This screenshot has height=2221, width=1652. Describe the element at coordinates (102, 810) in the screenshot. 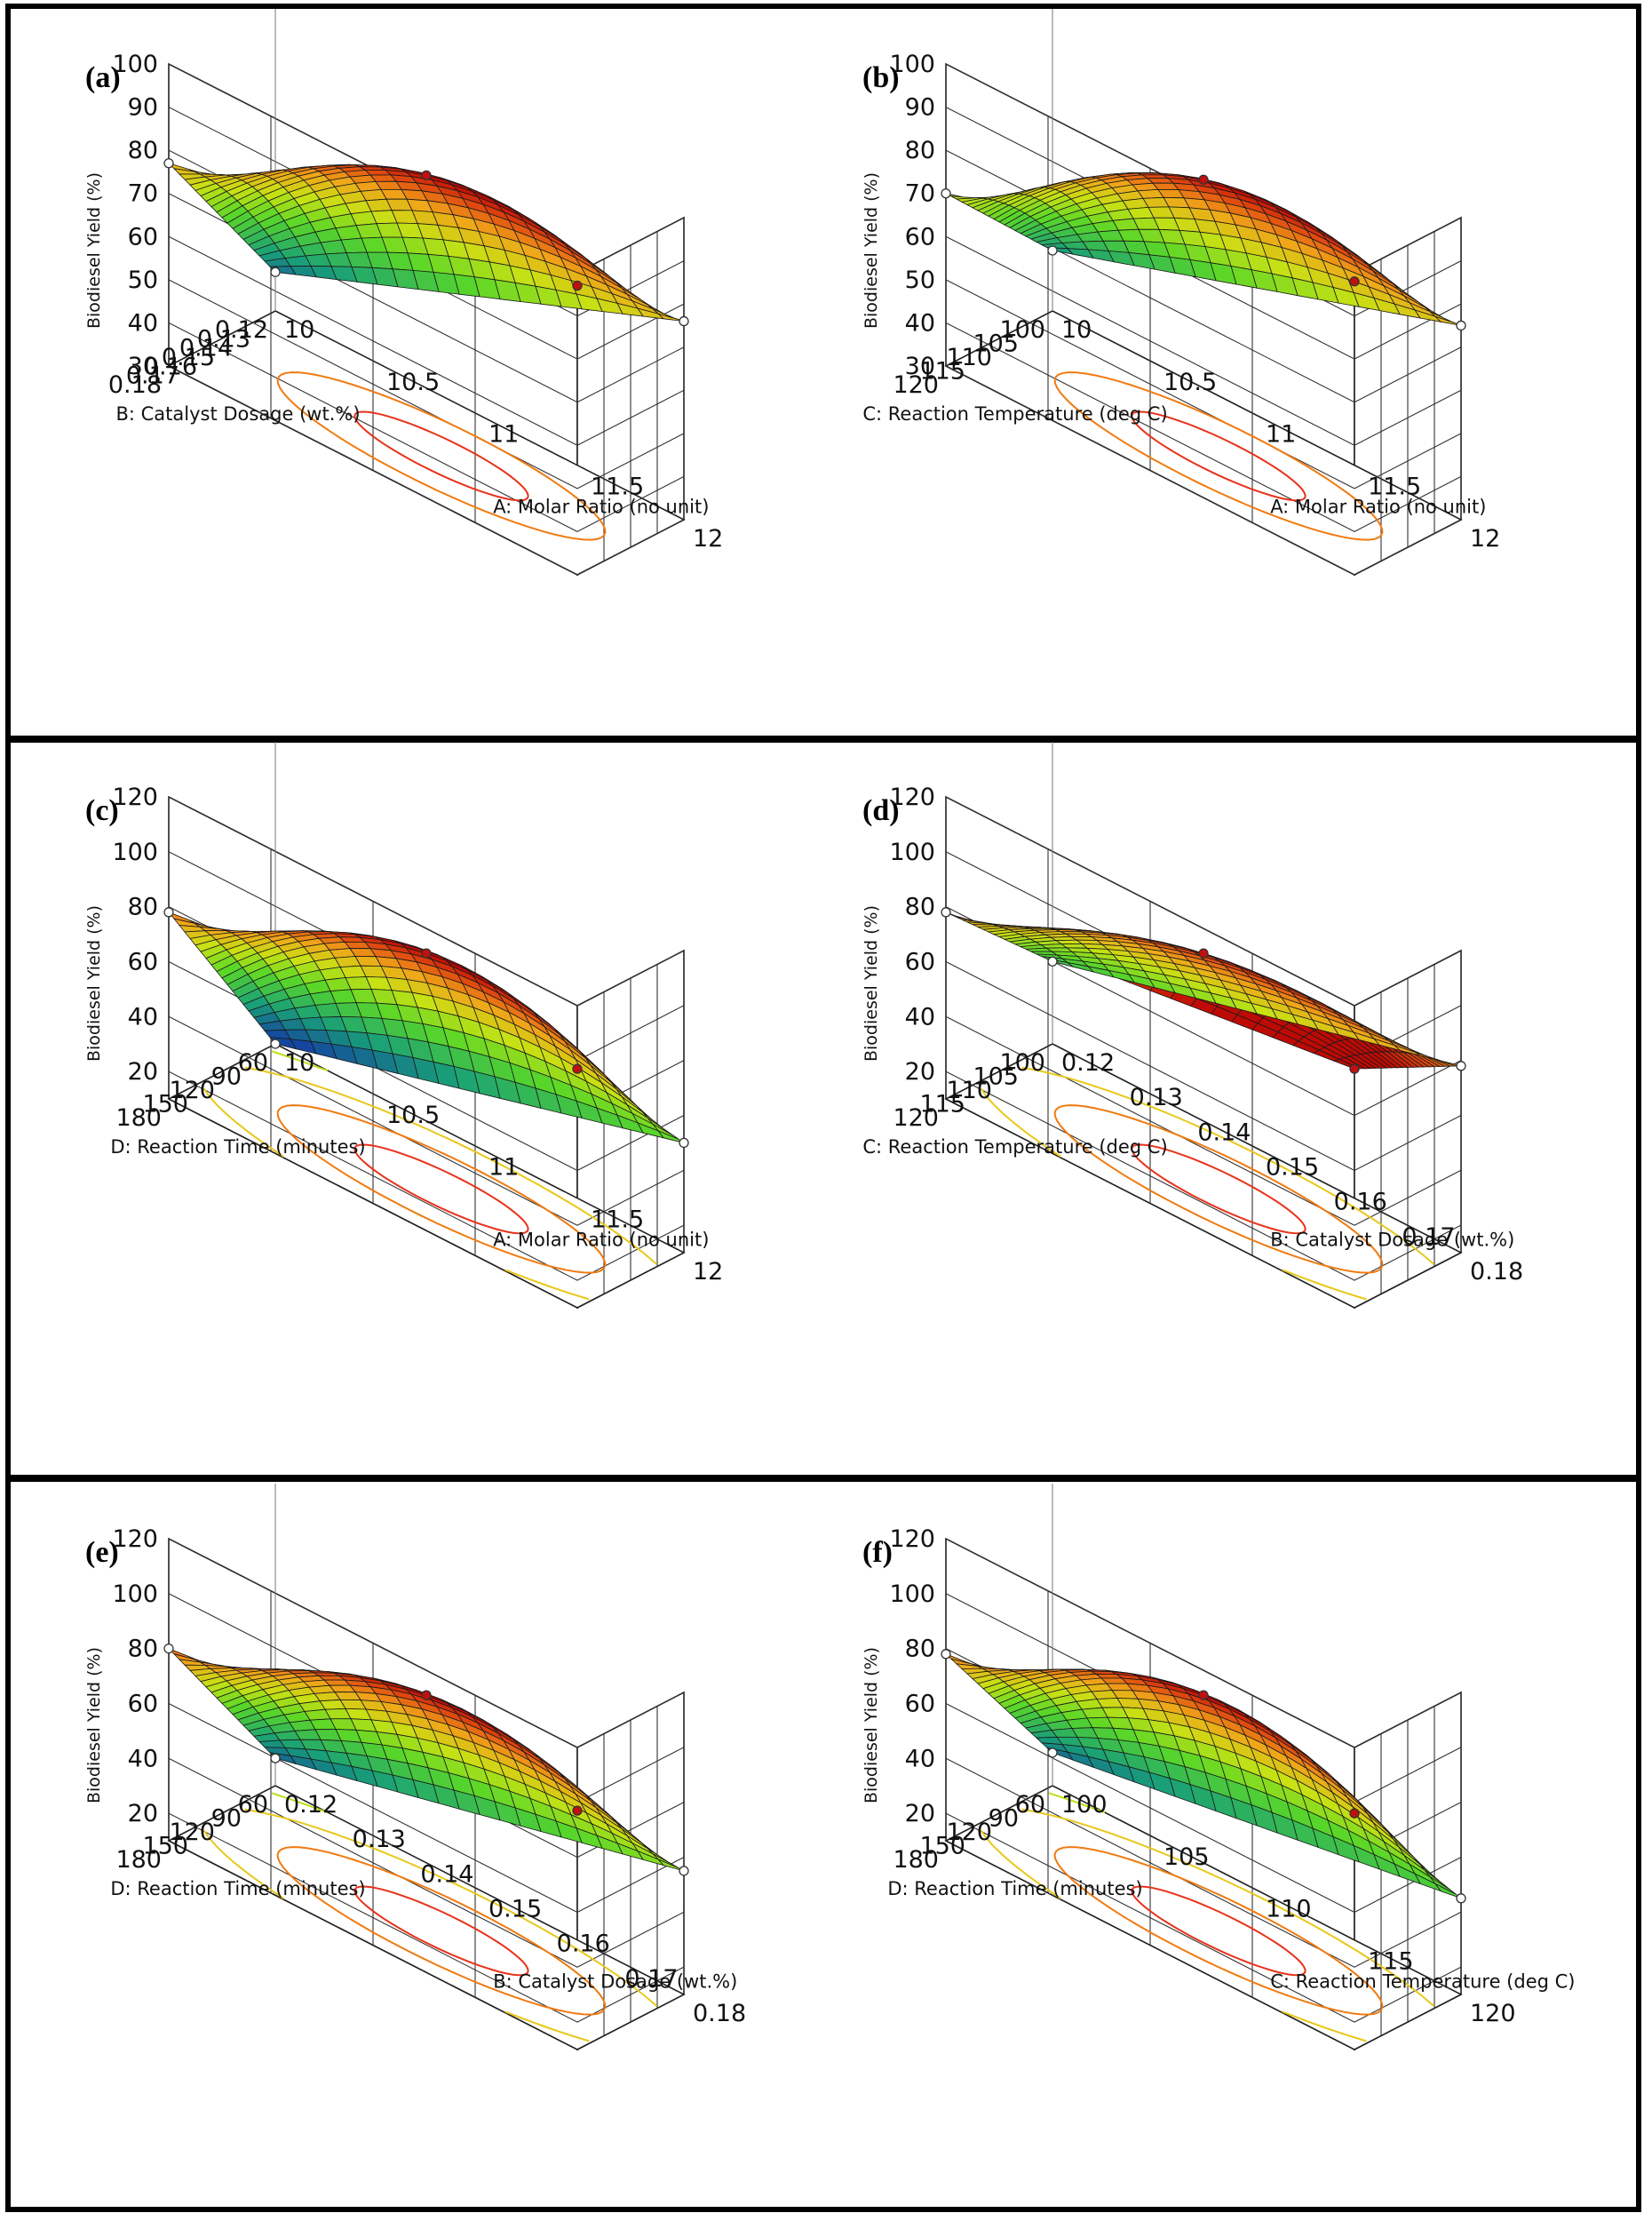

I see `panel-label: (c)` at that location.